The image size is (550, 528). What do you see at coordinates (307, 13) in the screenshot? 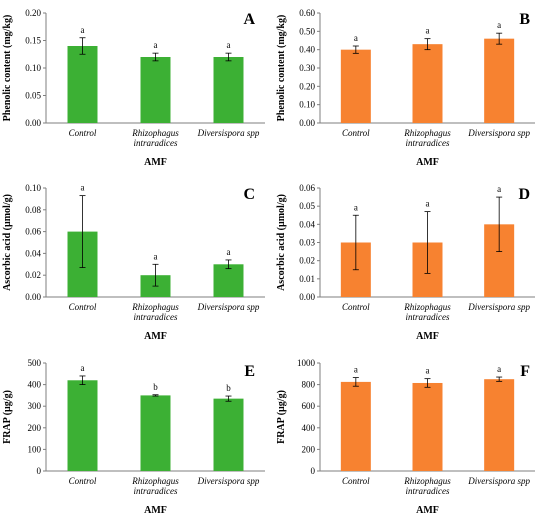
I see `y-tick-label: 0.60` at bounding box center [307, 13].